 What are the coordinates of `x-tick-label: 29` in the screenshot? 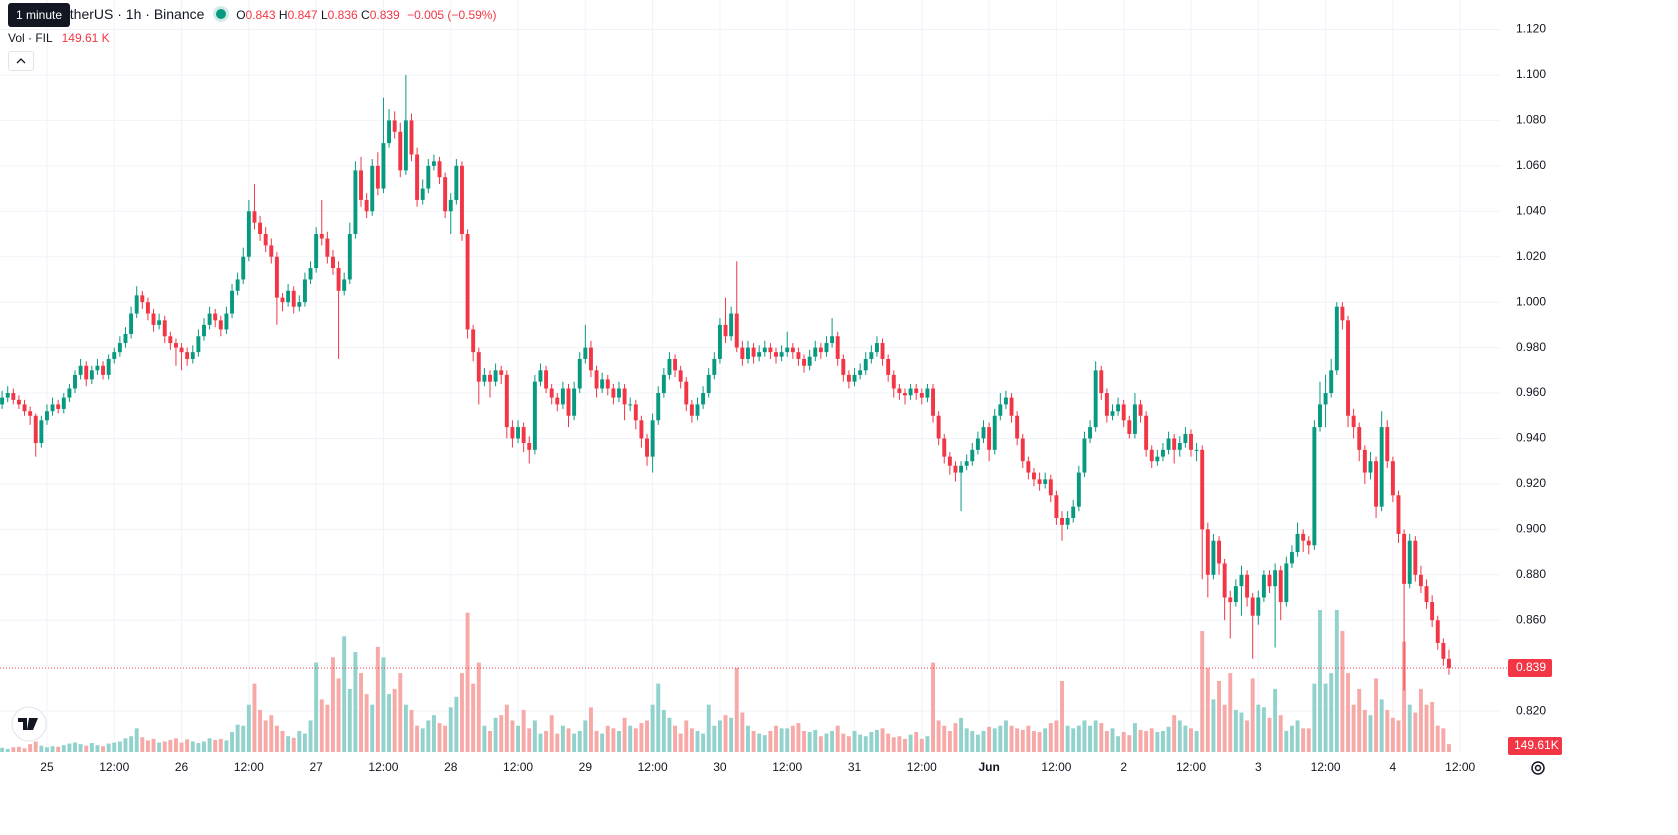 It's located at (586, 767).